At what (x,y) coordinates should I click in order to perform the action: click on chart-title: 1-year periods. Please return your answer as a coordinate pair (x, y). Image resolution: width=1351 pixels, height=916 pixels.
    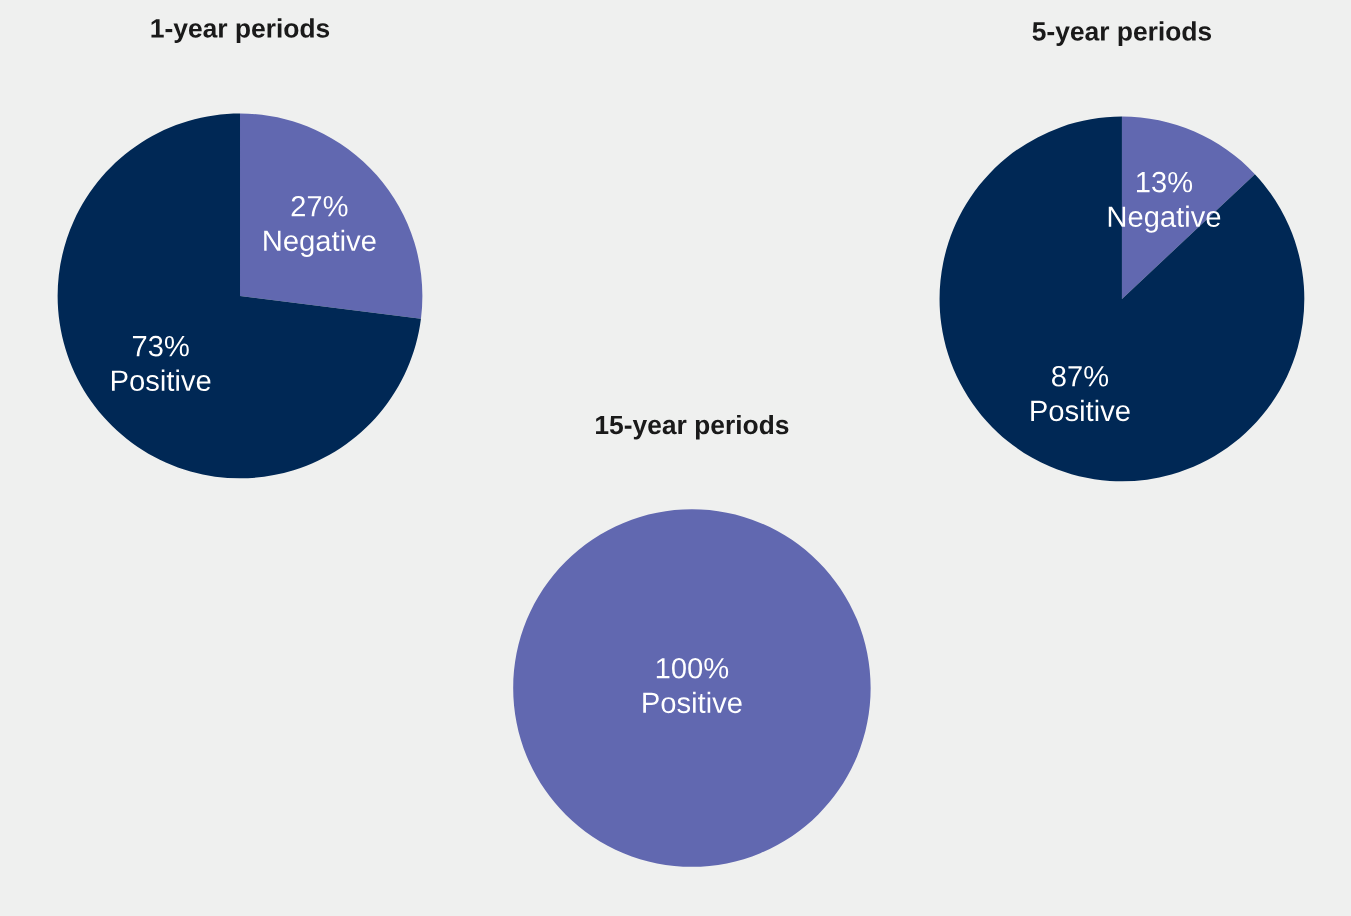
    Looking at the image, I should click on (240, 30).